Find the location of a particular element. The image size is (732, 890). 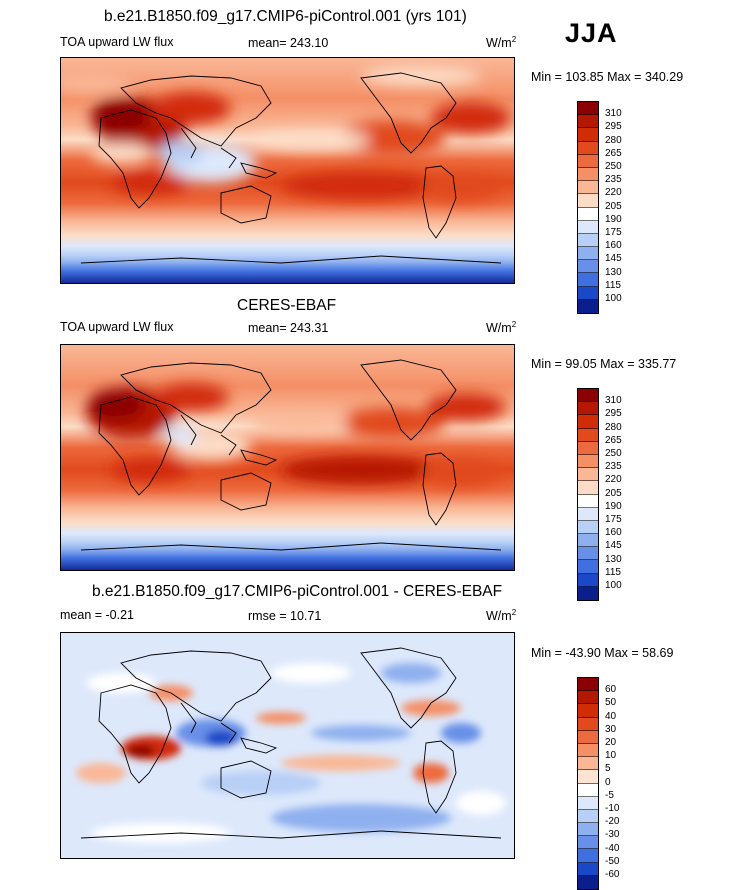

colorbar-tick-label: 0 is located at coordinates (608, 782).